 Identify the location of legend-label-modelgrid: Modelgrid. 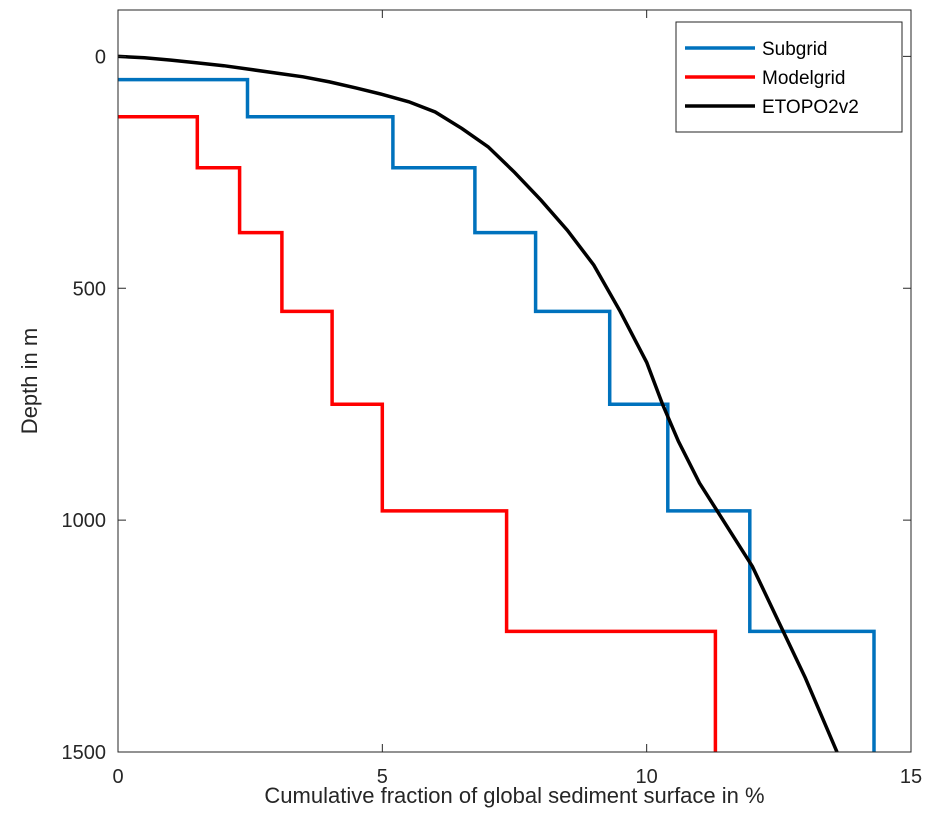
(803, 78).